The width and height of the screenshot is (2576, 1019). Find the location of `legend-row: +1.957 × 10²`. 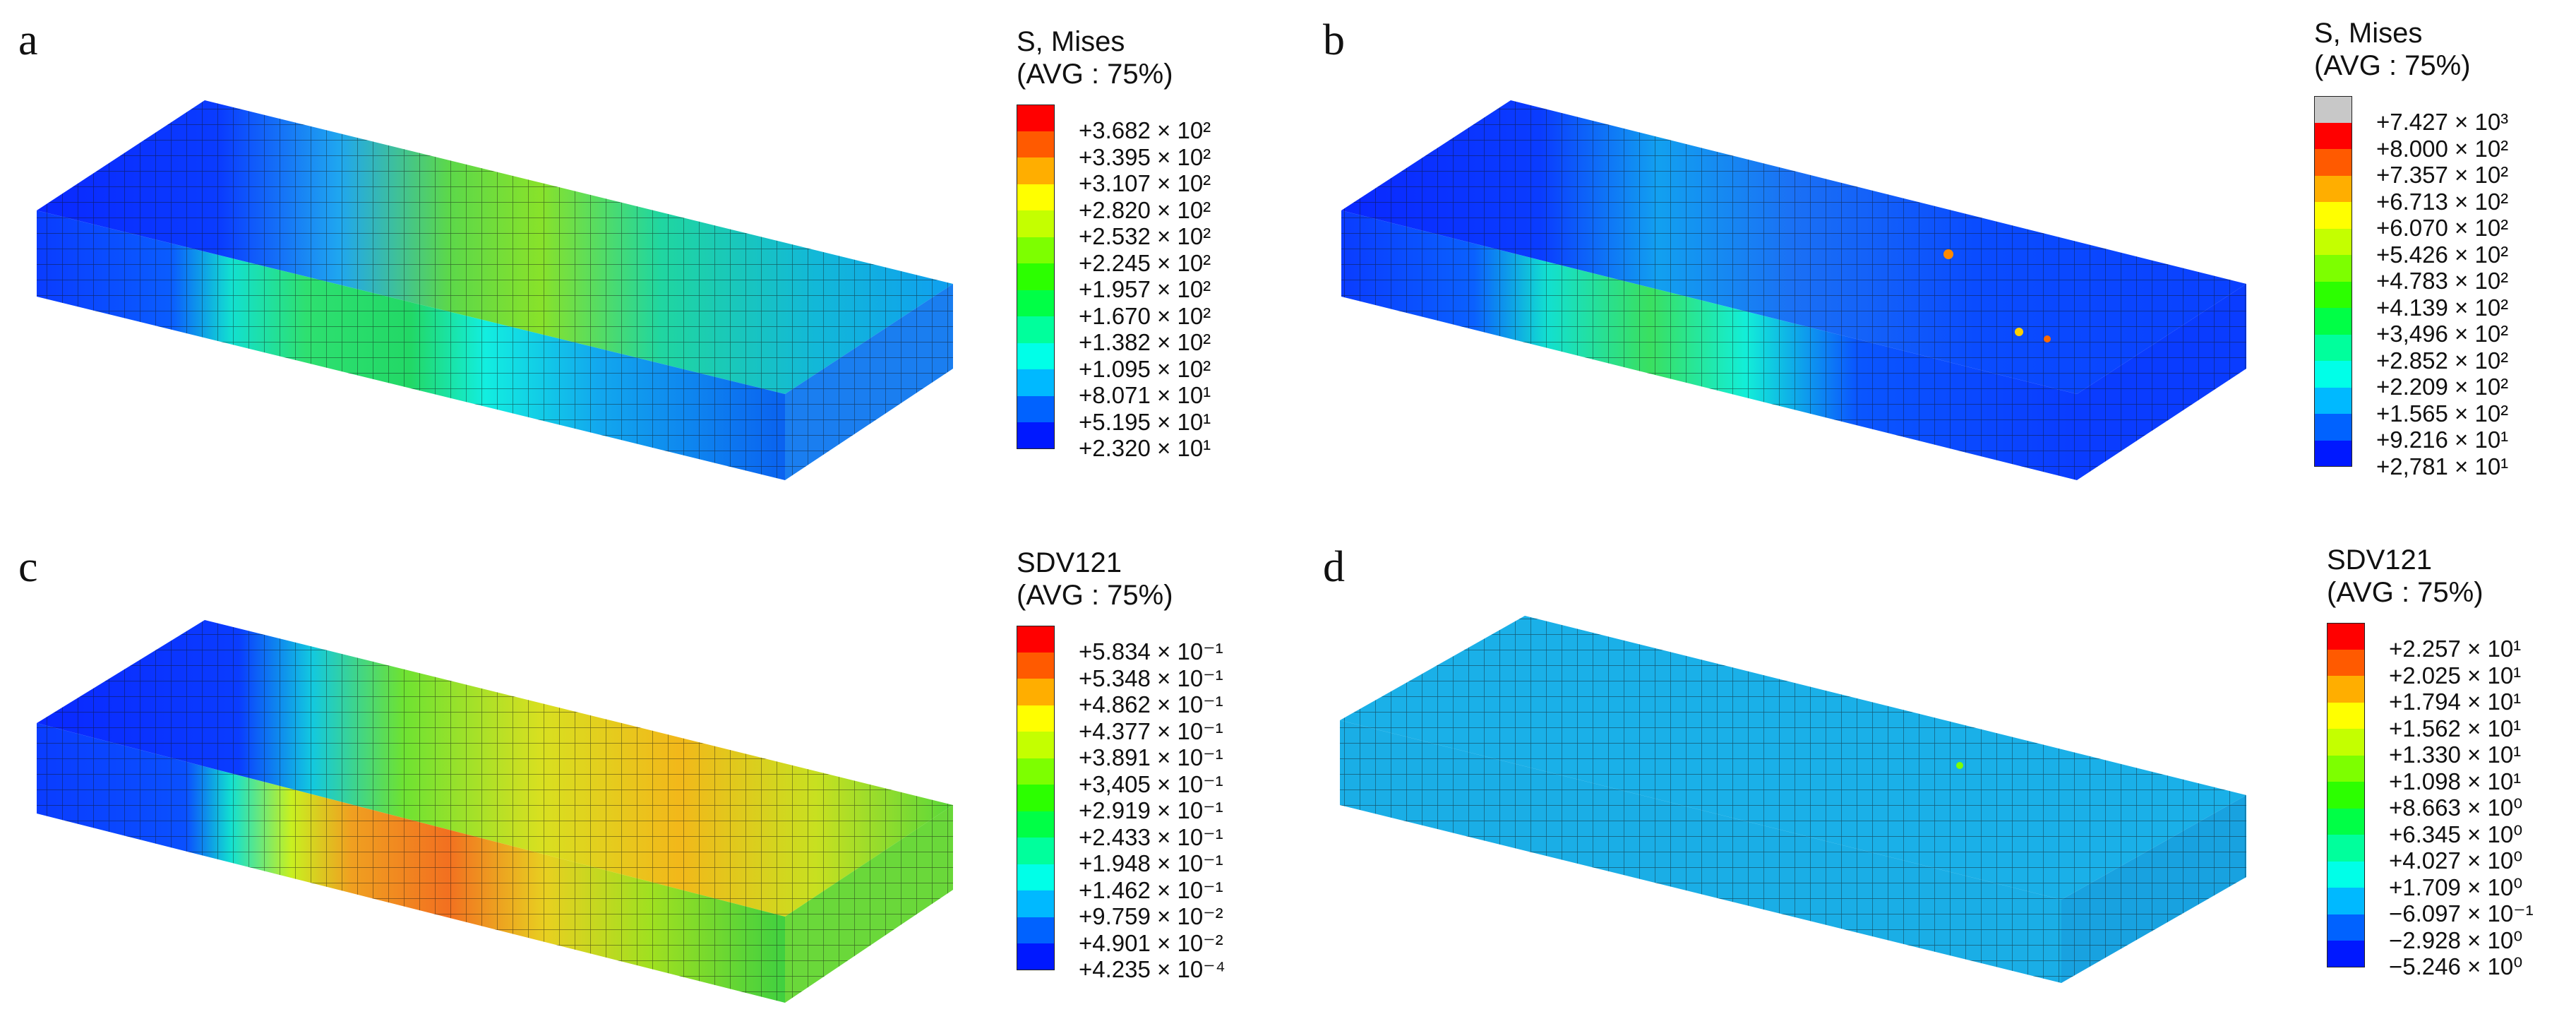

legend-row: +1.957 × 10² is located at coordinates (1114, 282).